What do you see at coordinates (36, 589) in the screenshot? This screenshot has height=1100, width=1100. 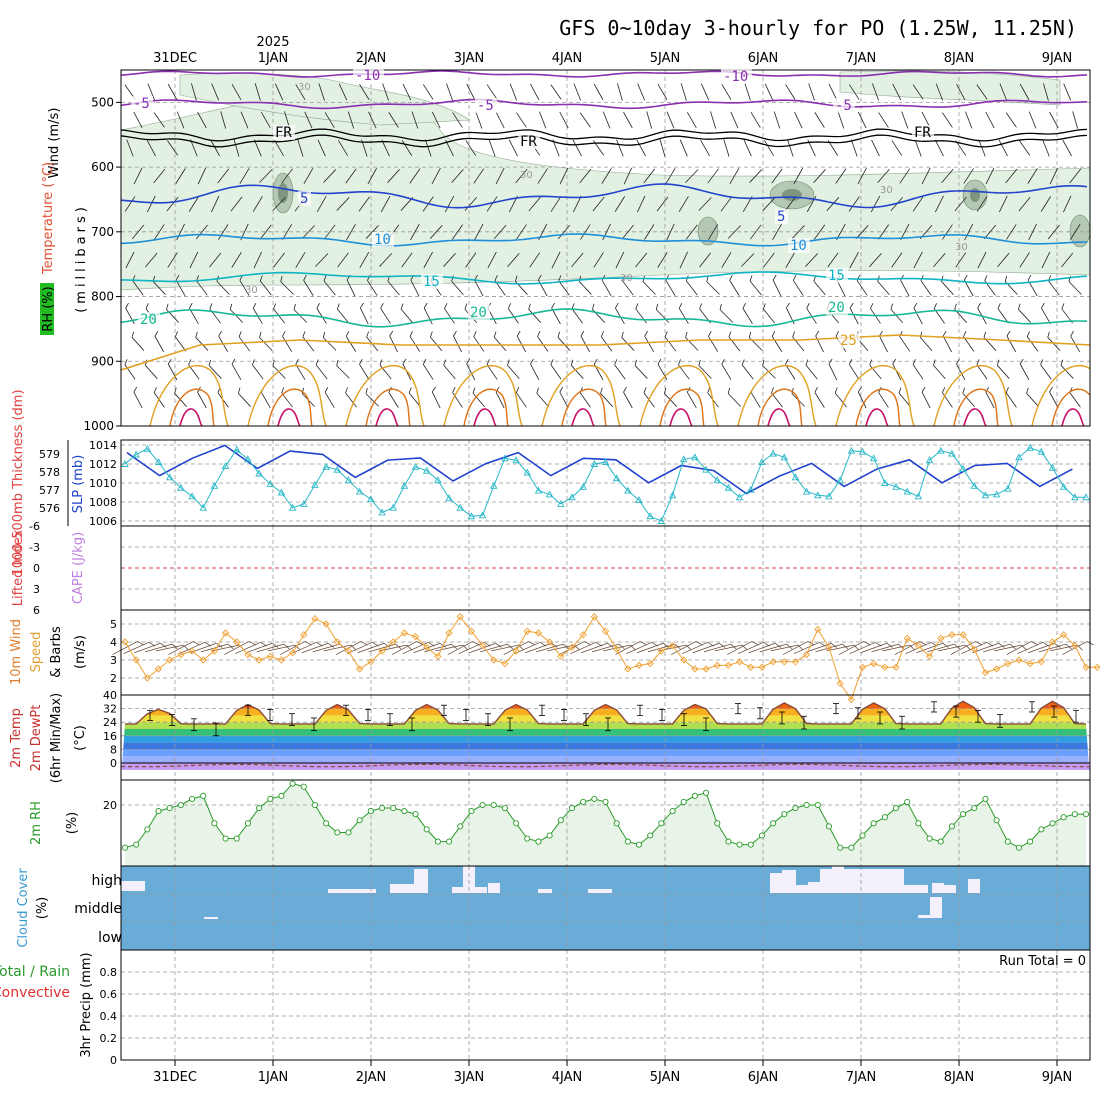 I see `li-tick-label: 3` at bounding box center [36, 589].